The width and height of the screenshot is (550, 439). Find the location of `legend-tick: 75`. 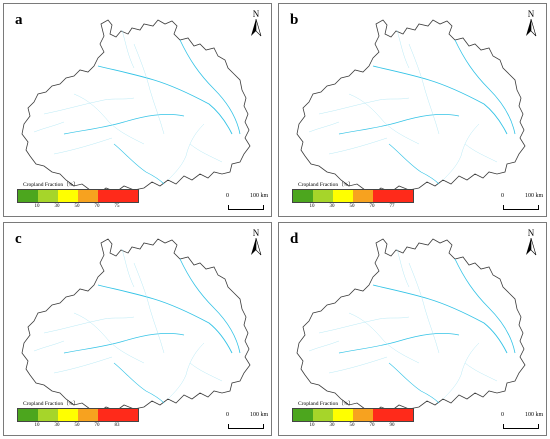

legend-tick: 75 is located at coordinates (117, 206).